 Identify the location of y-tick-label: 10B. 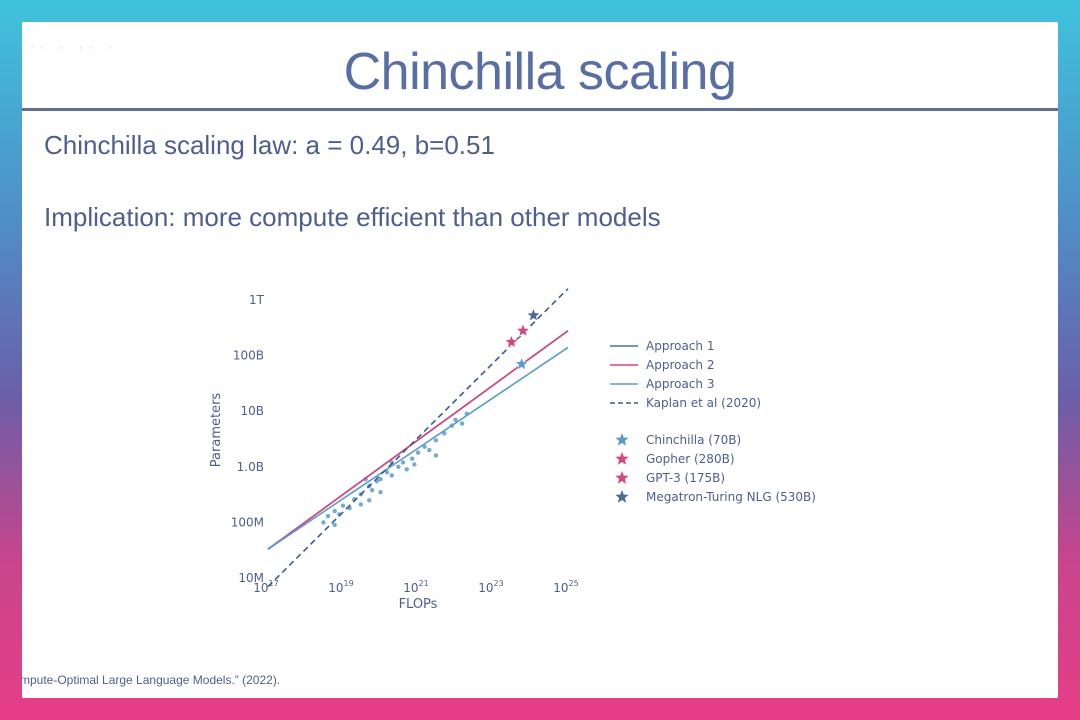
(252, 411).